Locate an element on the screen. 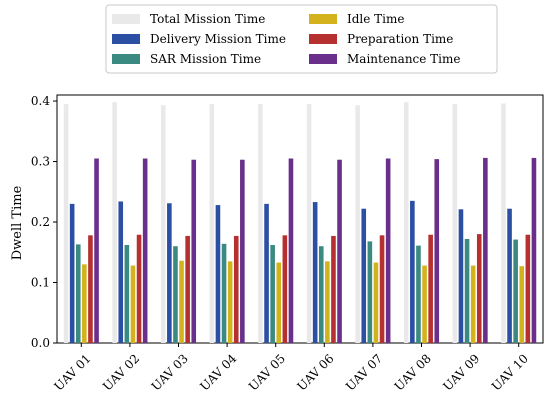 This screenshot has width=550, height=404. x-tick-label: UAV 03 is located at coordinates (170, 372).